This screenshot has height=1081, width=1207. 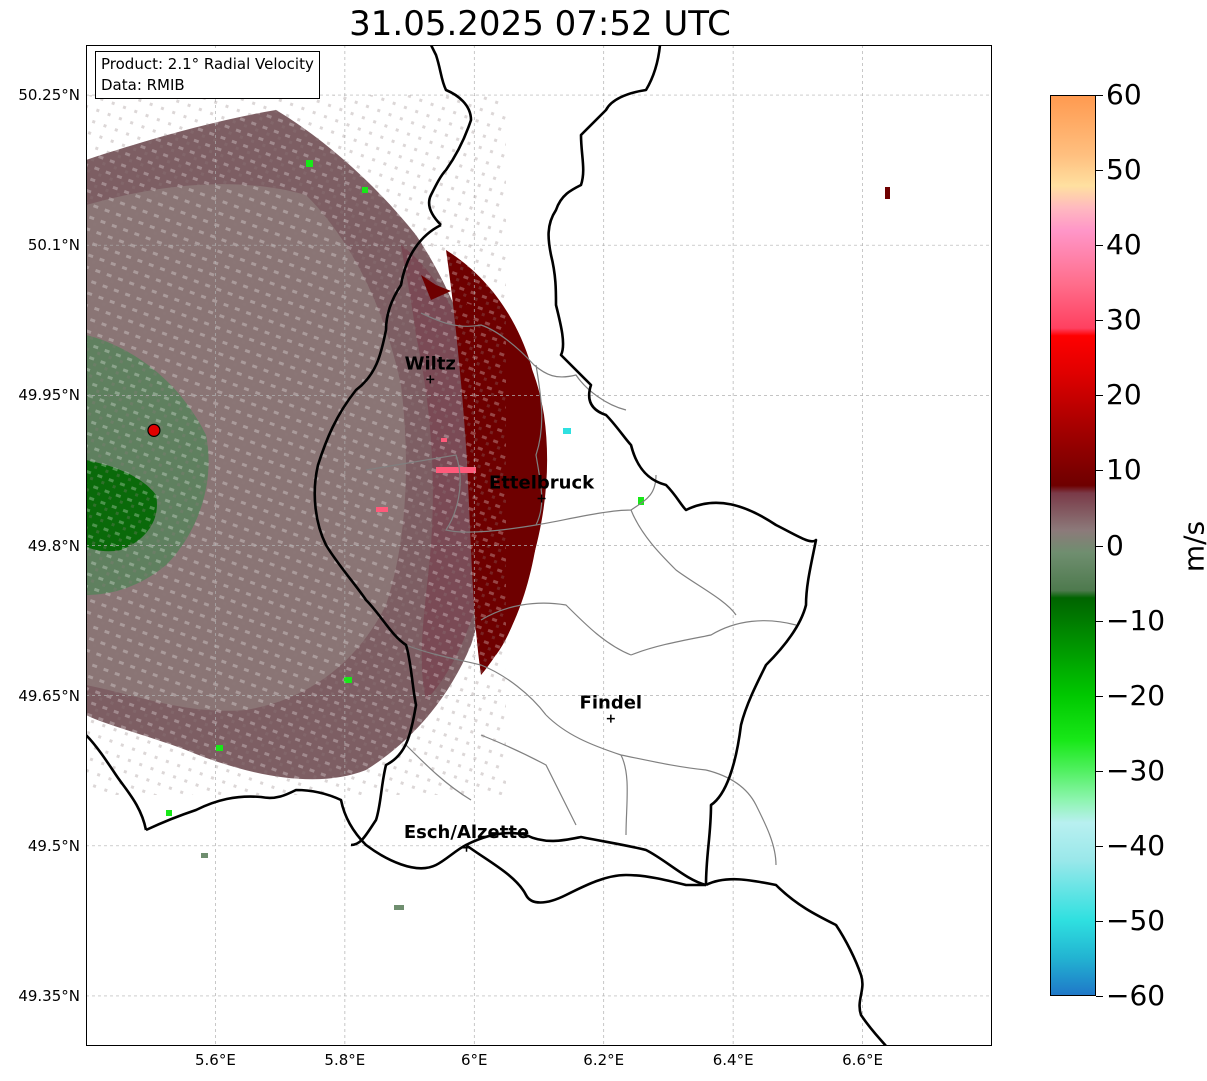 I want to click on city-label: Wiltz, so click(x=430, y=363).